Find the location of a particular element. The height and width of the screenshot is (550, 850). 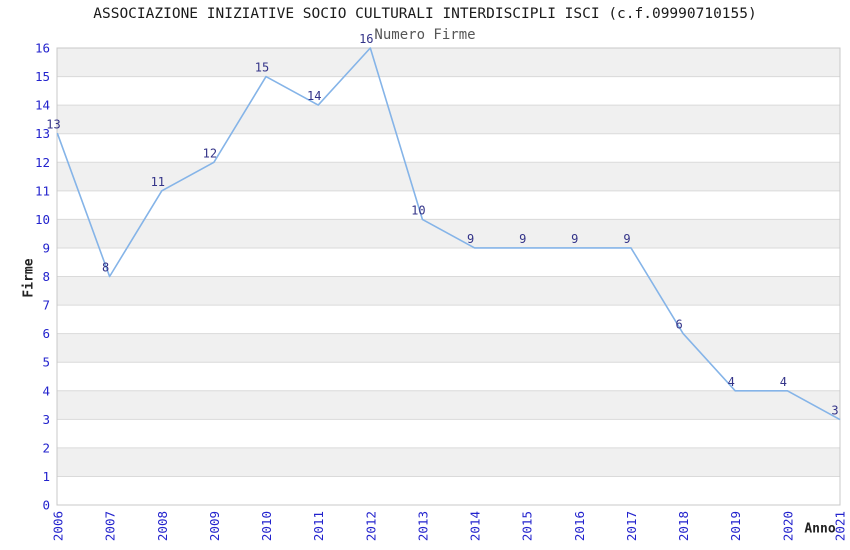

x-tick-label: 2017 is located at coordinates (631, 526).